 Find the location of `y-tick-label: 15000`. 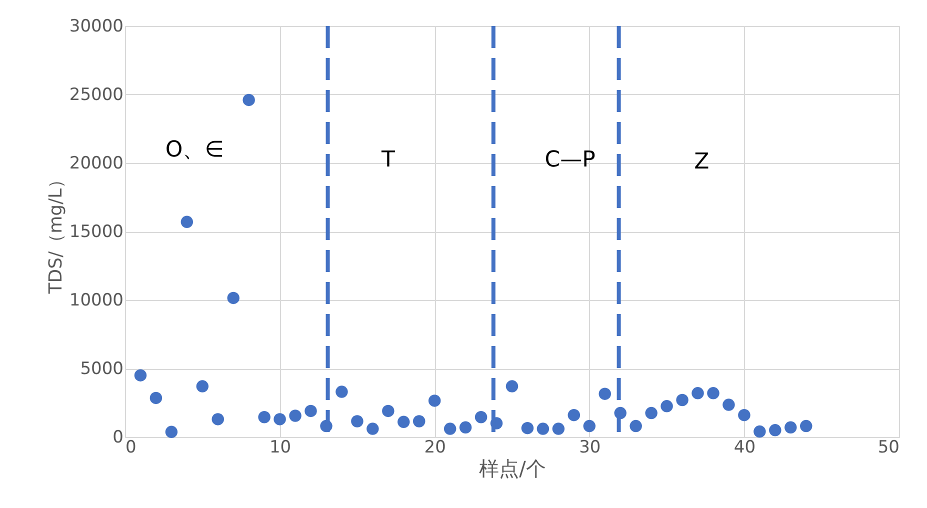

y-tick-label: 15000 is located at coordinates (96, 232).